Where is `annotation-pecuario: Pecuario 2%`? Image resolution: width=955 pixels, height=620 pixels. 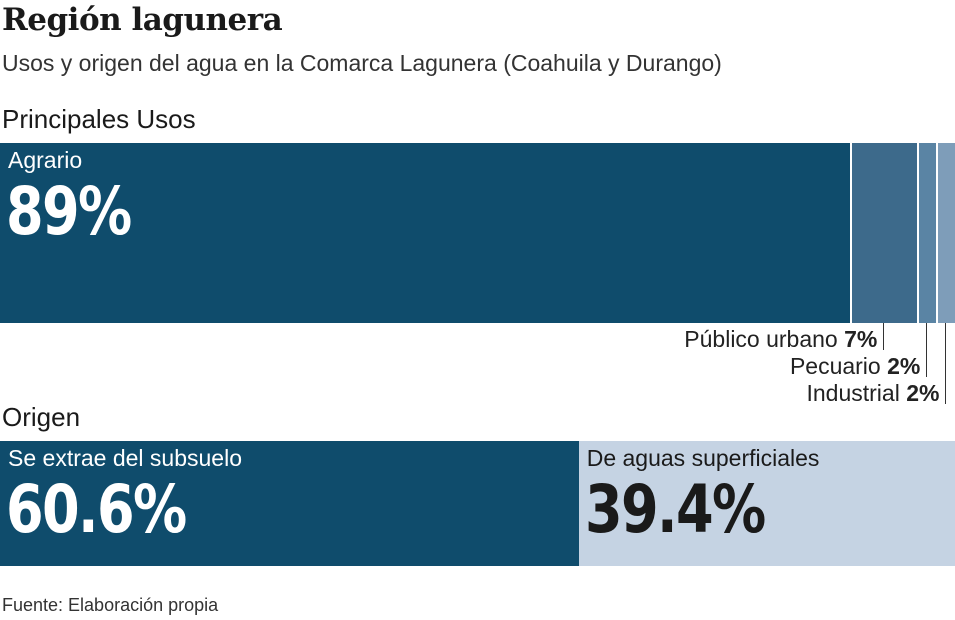 annotation-pecuario: Pecuario 2% is located at coordinates (855, 366).